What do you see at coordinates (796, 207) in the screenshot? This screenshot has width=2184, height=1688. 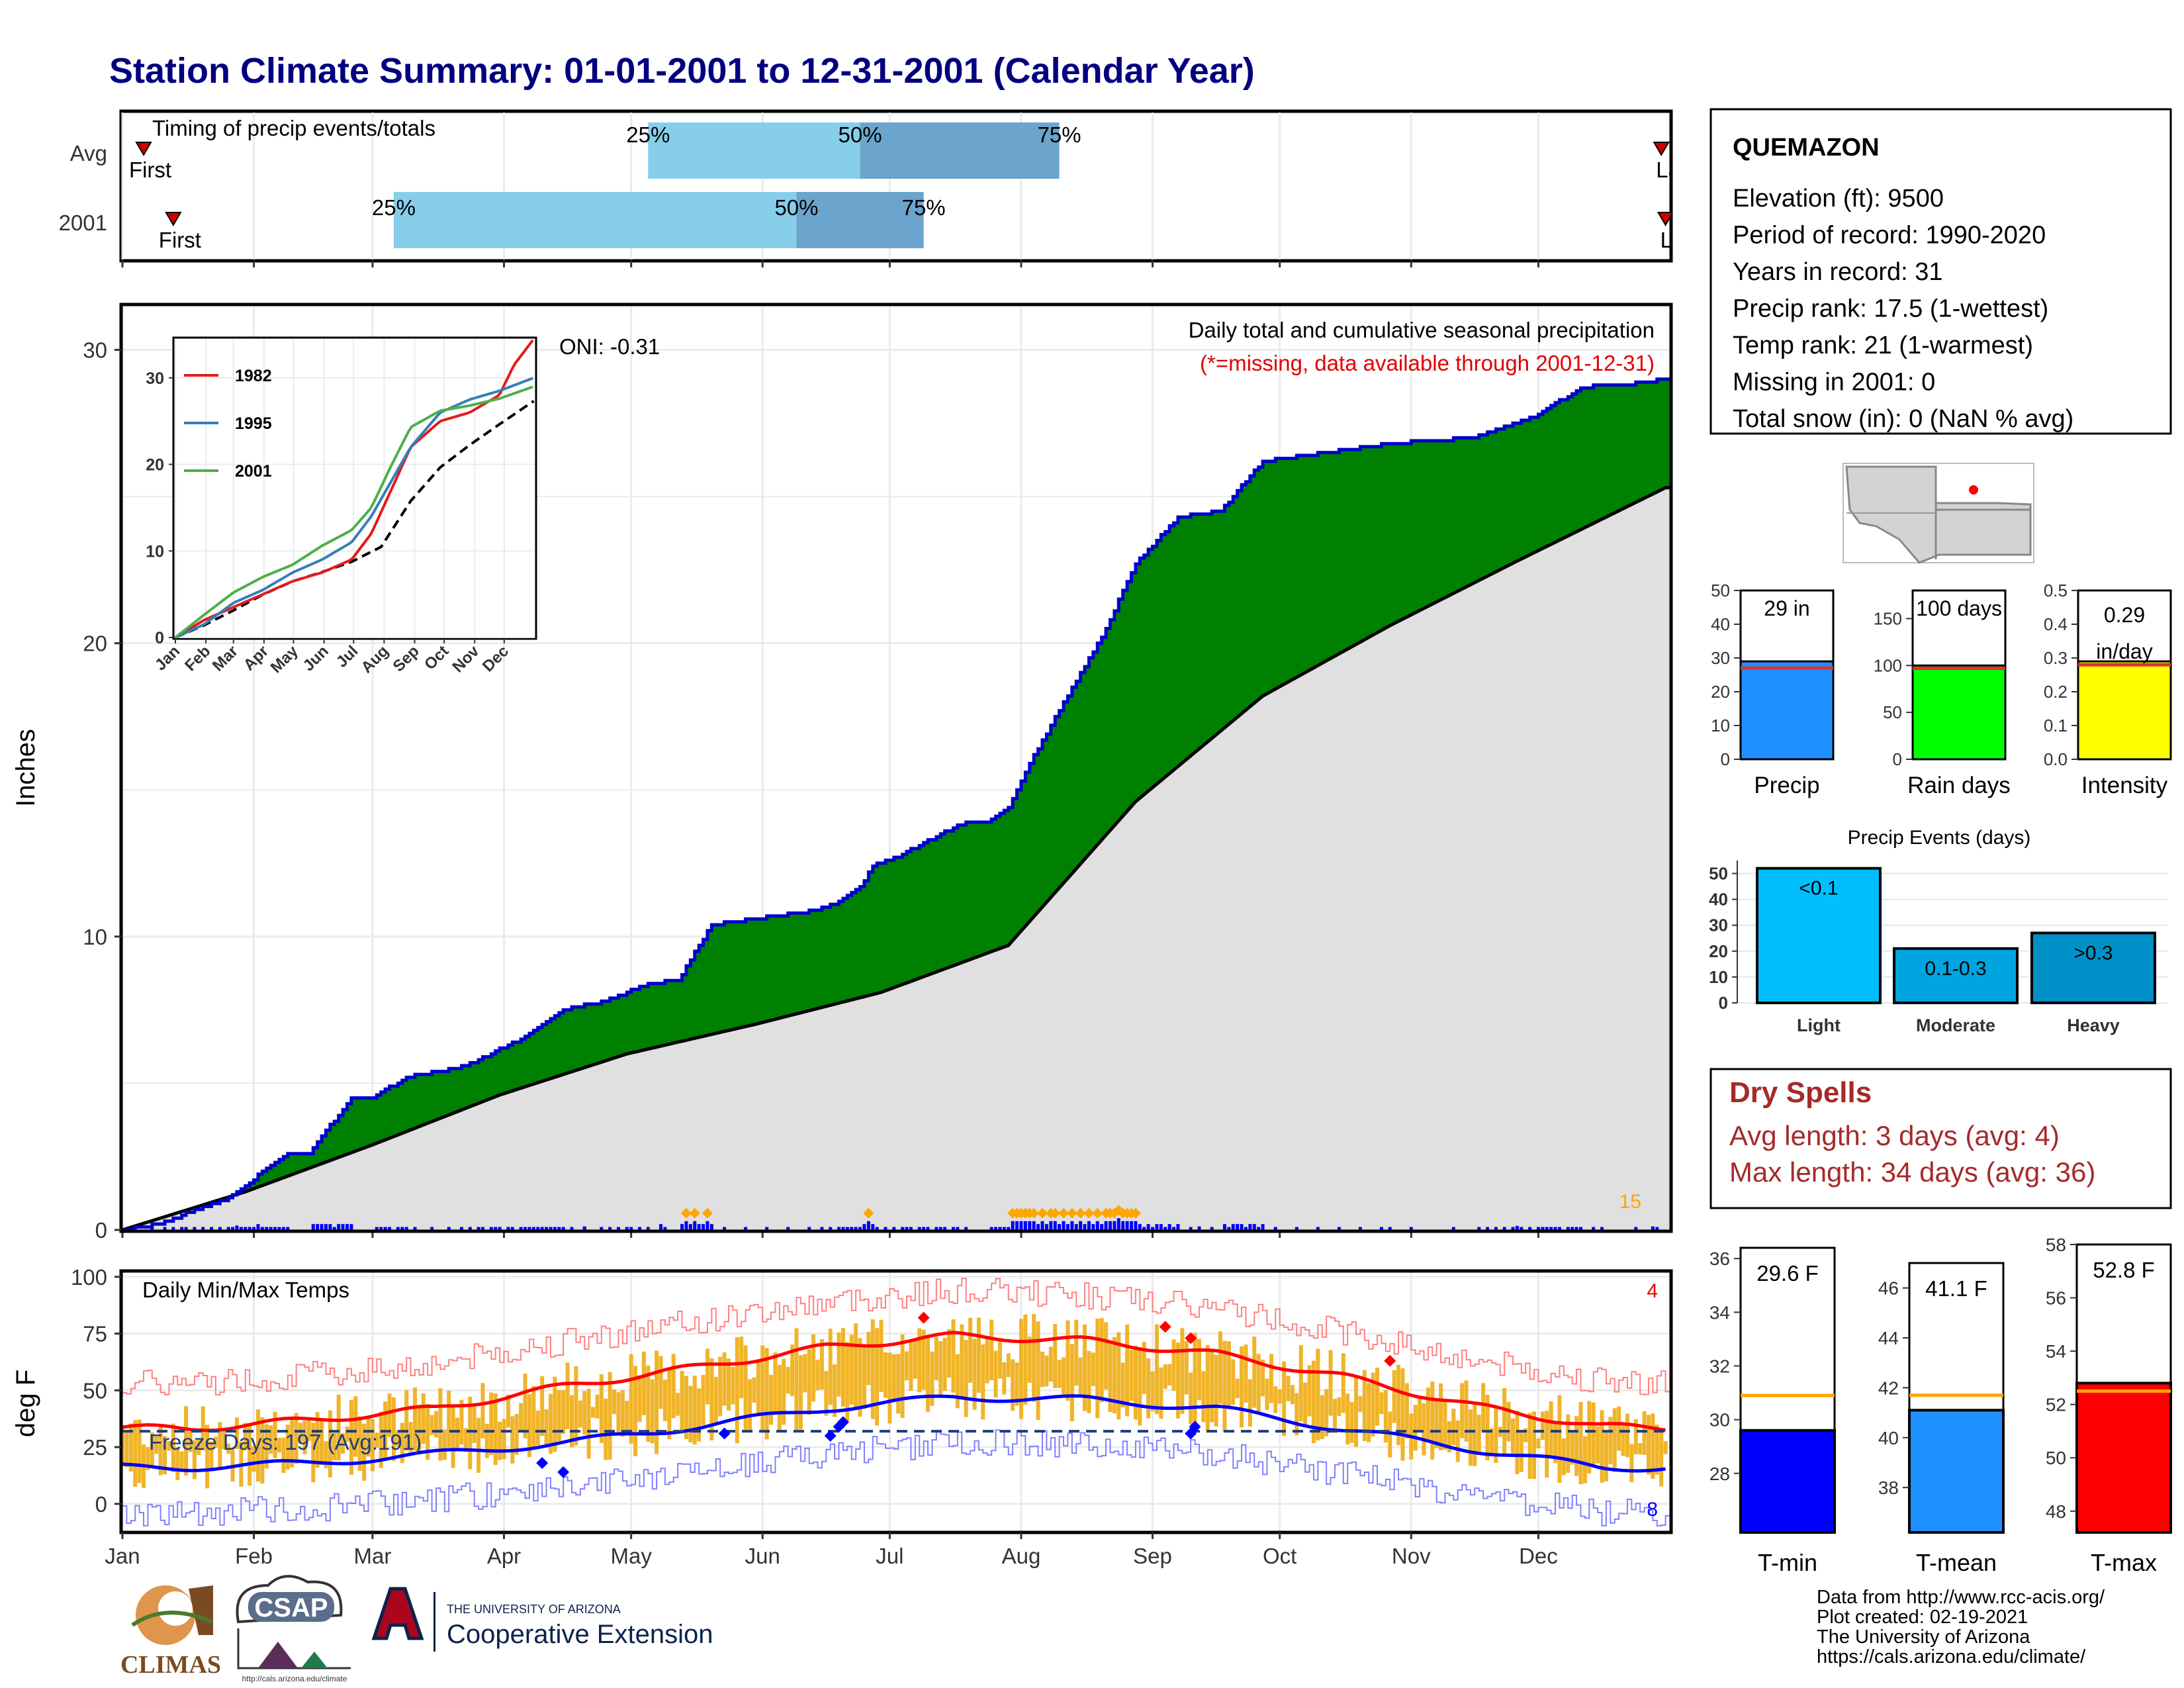 I see `timing-pct-50: 50%` at bounding box center [796, 207].